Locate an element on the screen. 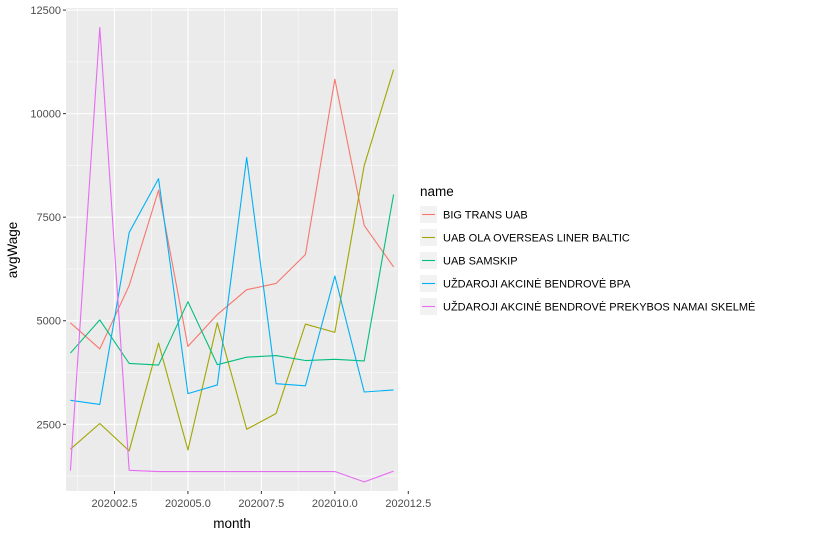 This screenshot has width=827, height=543. y-axis-title: avgWage is located at coordinates (12, 250).